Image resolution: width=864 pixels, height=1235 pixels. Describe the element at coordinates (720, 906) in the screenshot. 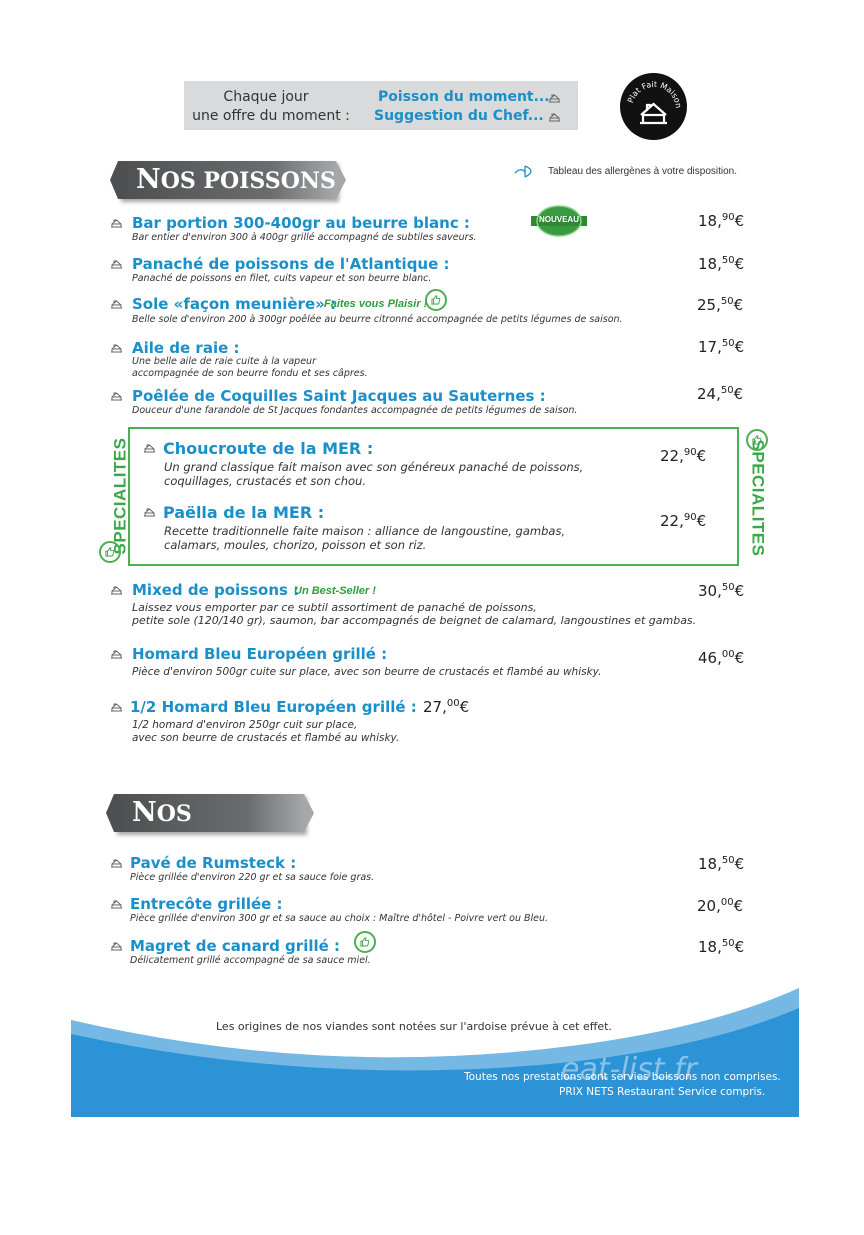

I see `dish-price: 20,00€` at that location.